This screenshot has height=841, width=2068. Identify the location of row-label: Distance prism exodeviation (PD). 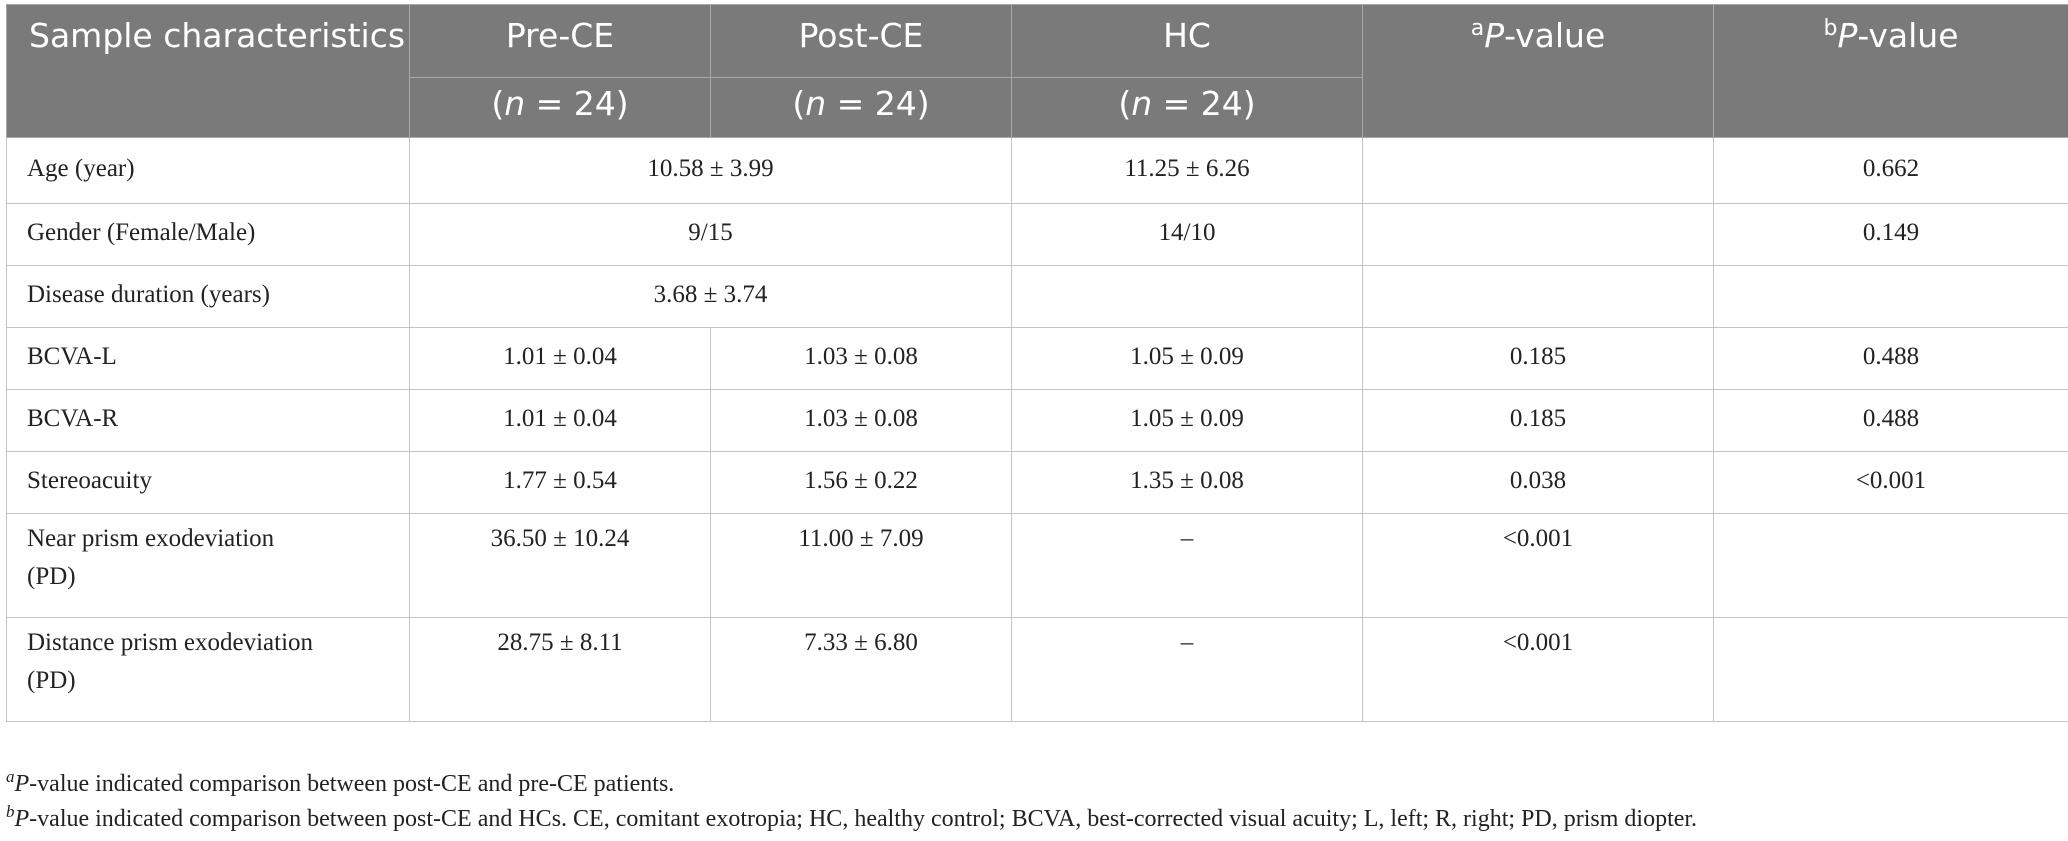
(208, 669).